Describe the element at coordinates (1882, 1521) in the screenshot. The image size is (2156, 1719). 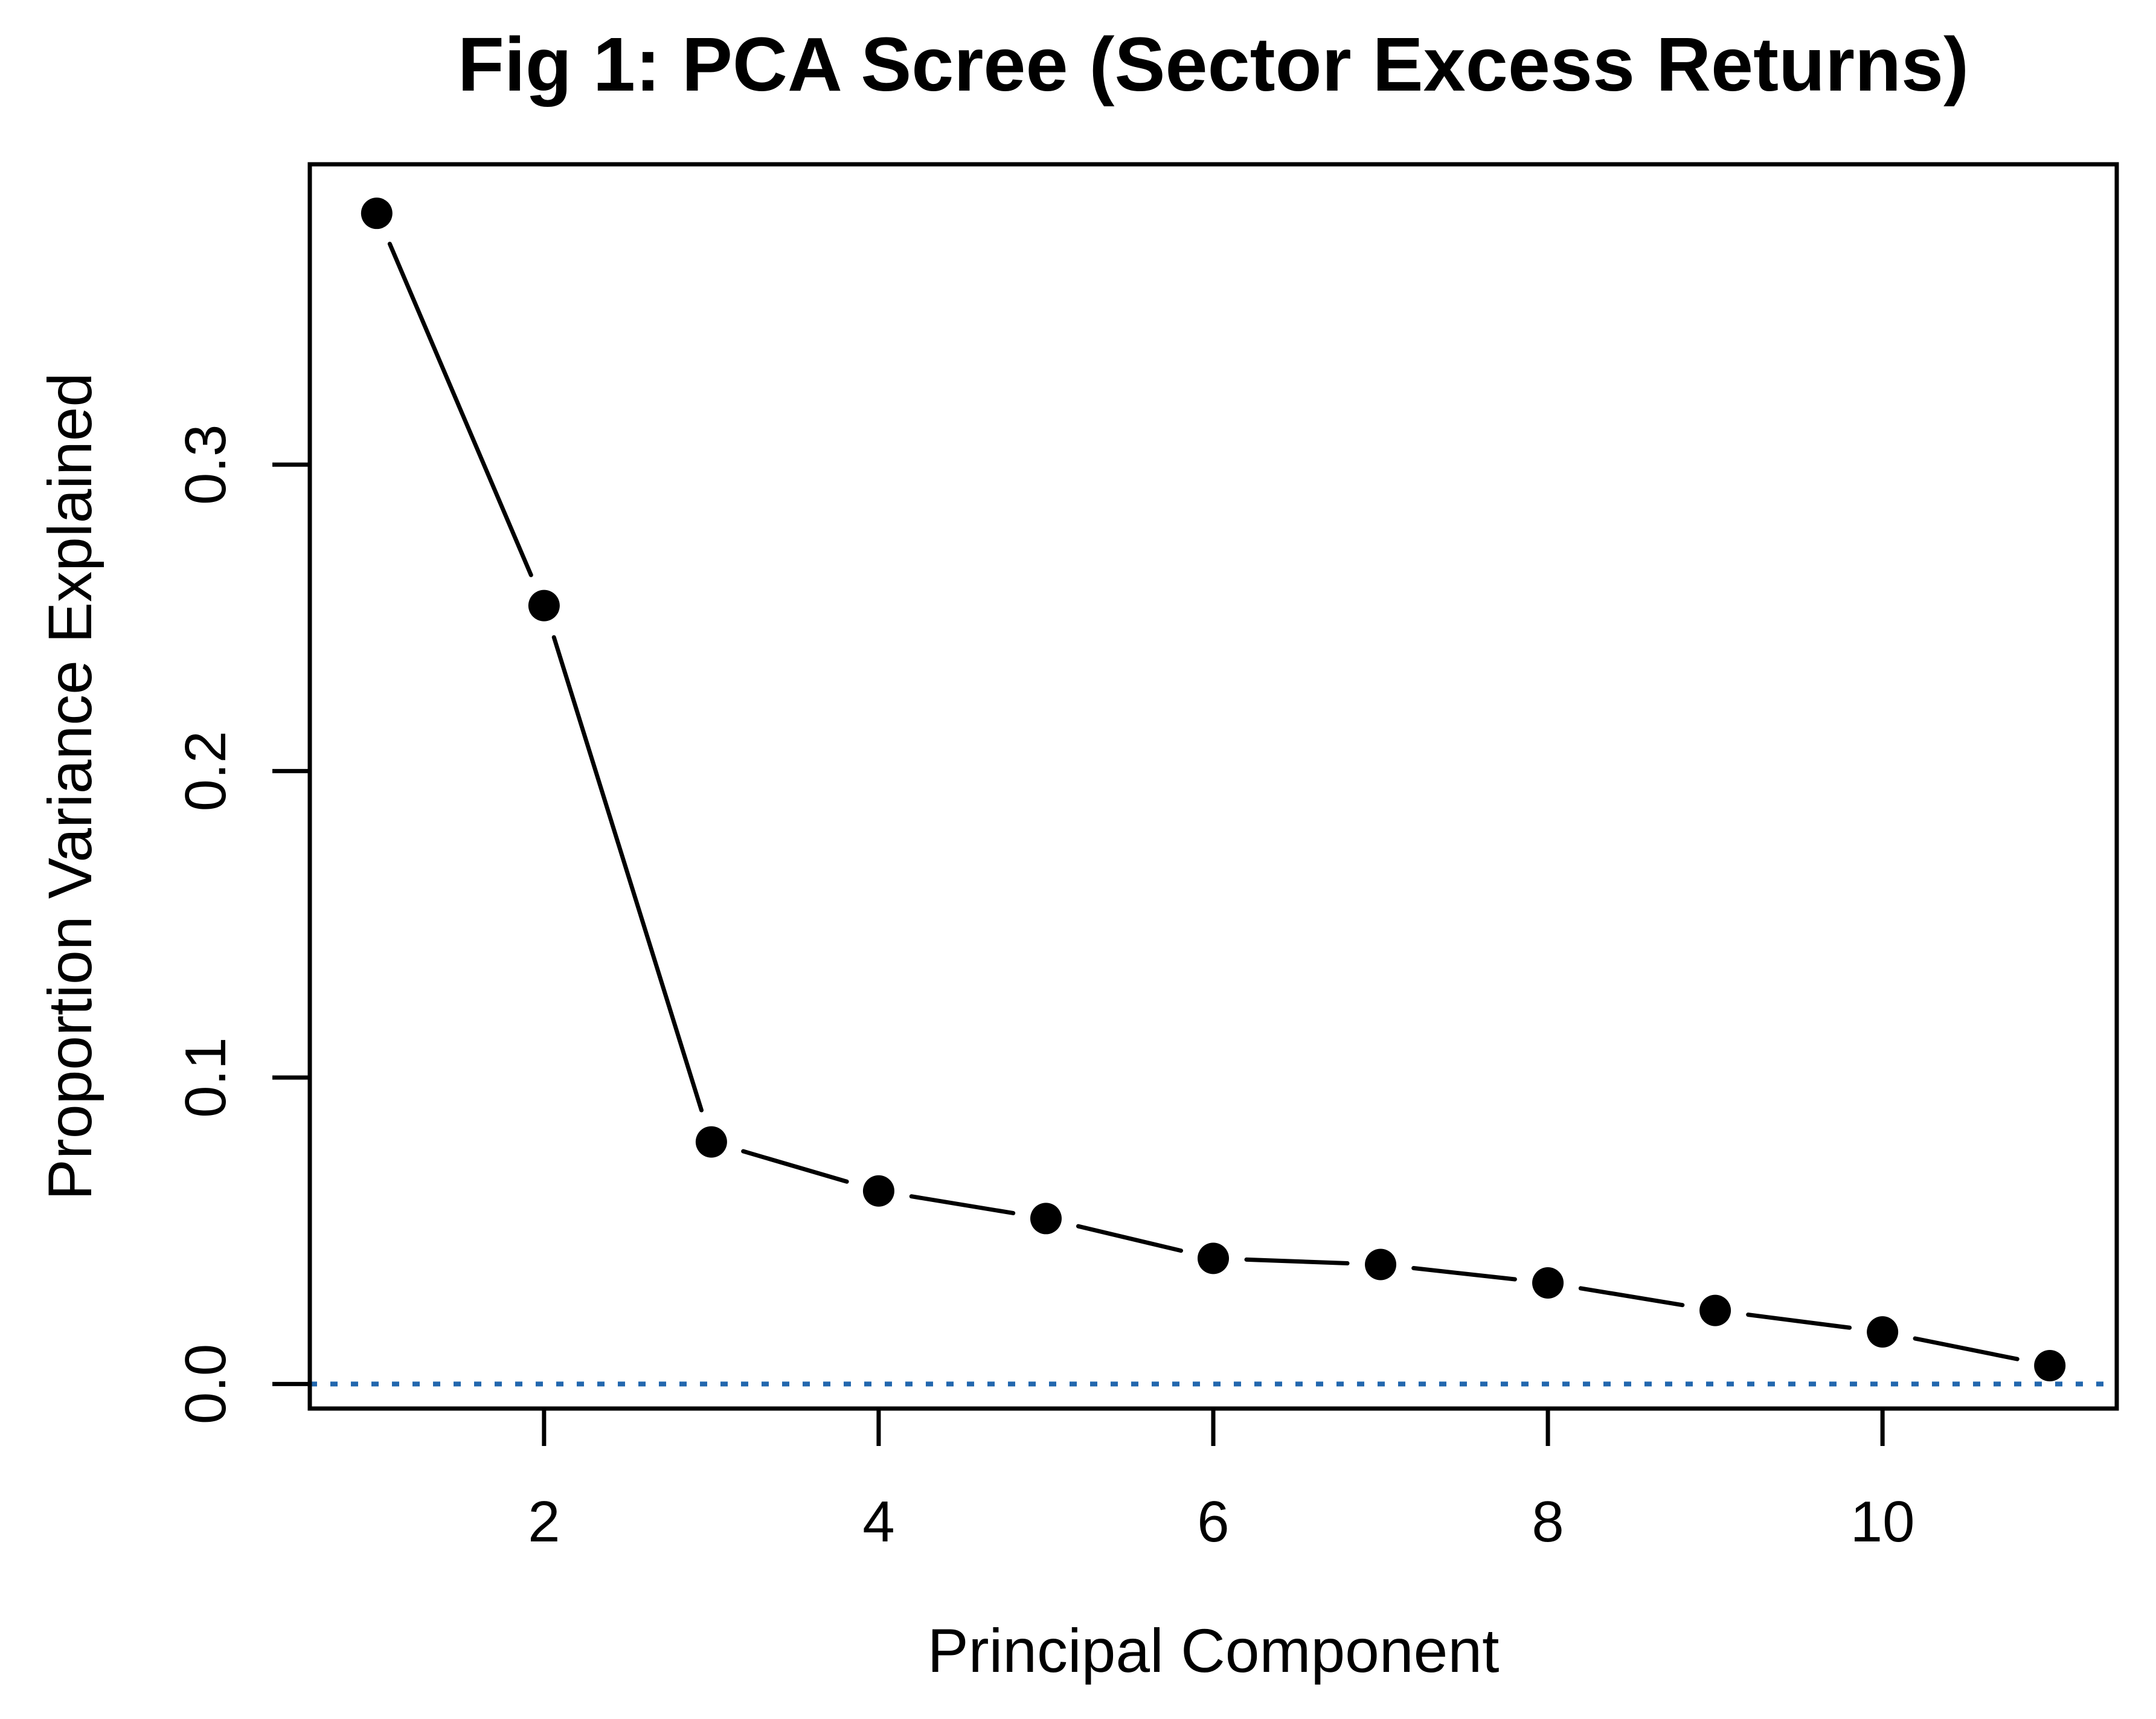
I see `x-tick-label: 10` at that location.